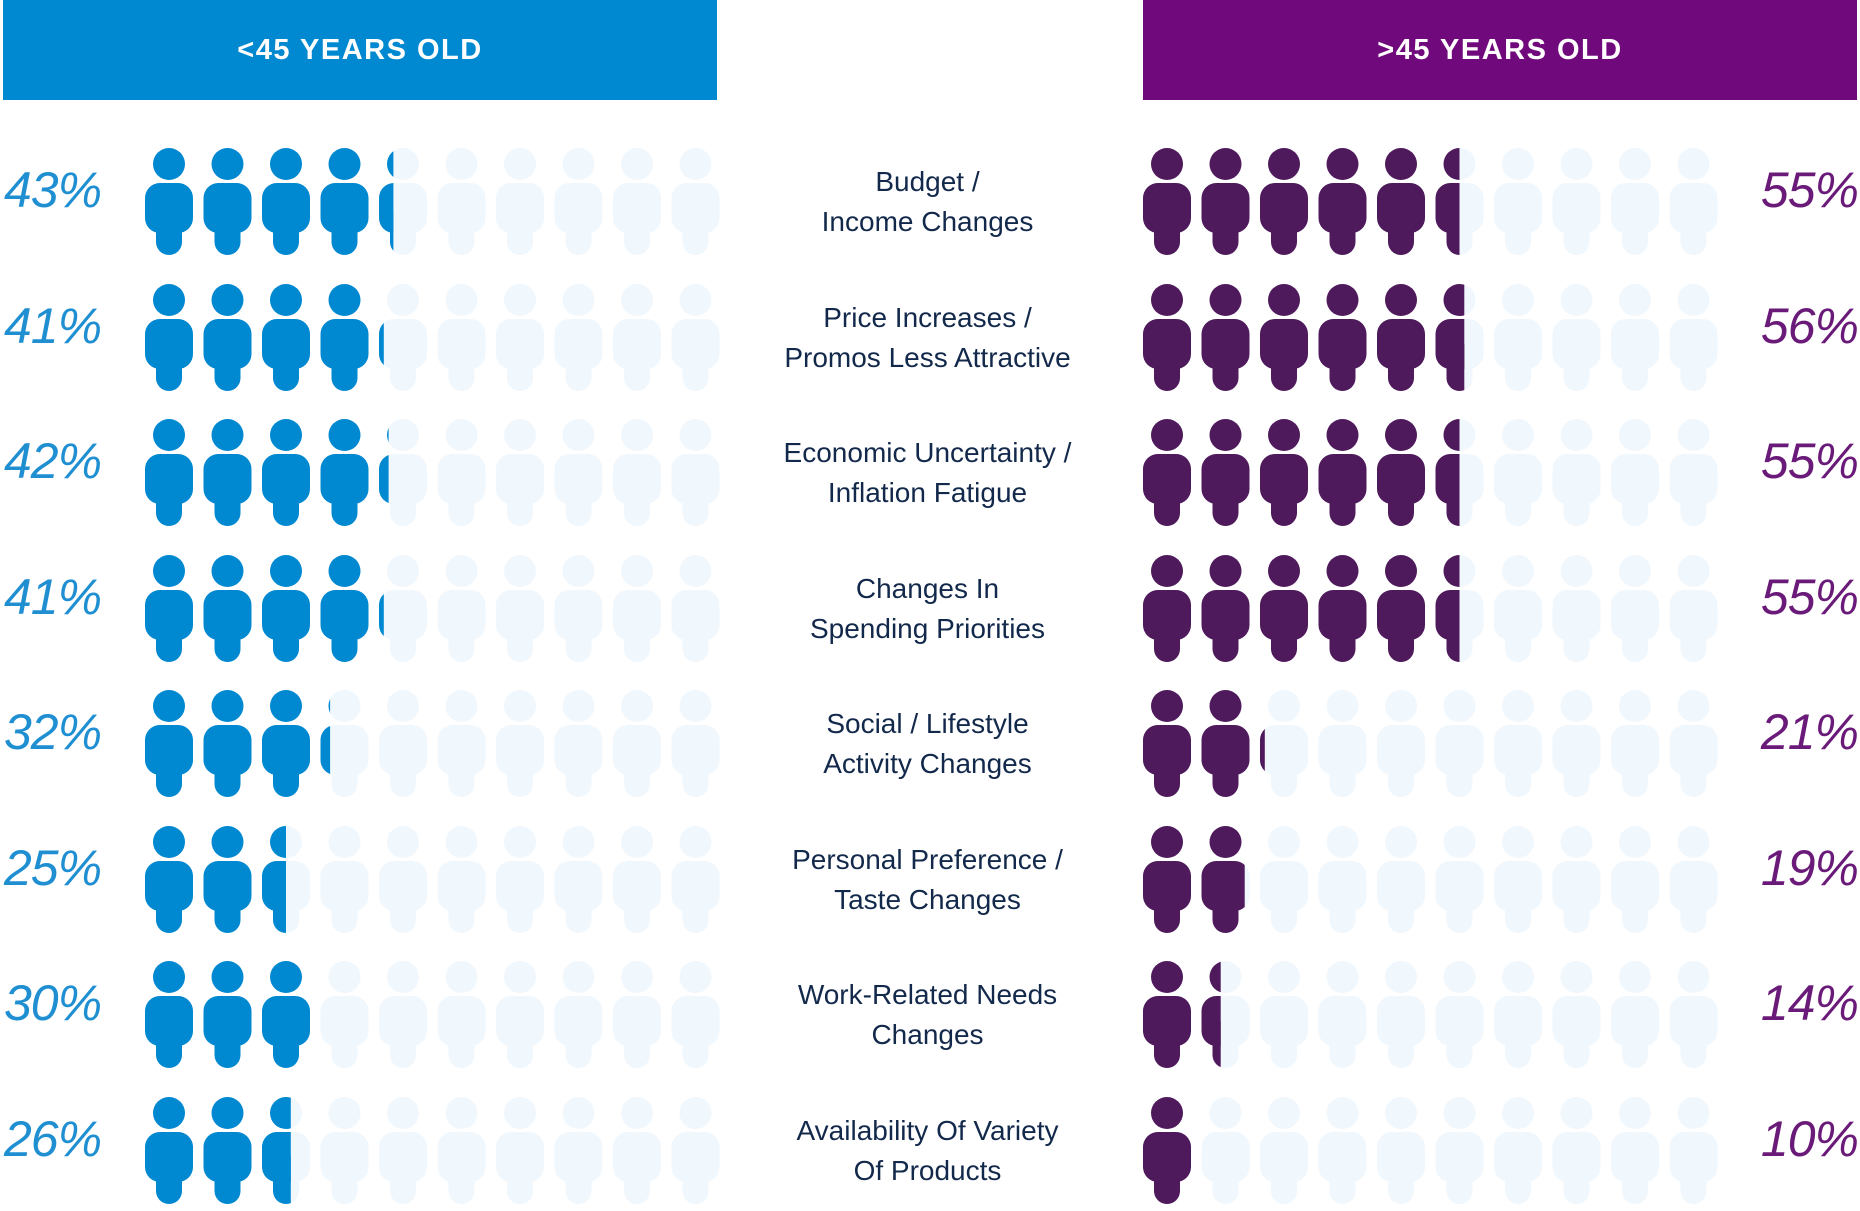 The image size is (1860, 1211). Describe the element at coordinates (930, 880) in the screenshot. I see `chart-row: 25% Personal Preference / Taste Changes 19%` at that location.